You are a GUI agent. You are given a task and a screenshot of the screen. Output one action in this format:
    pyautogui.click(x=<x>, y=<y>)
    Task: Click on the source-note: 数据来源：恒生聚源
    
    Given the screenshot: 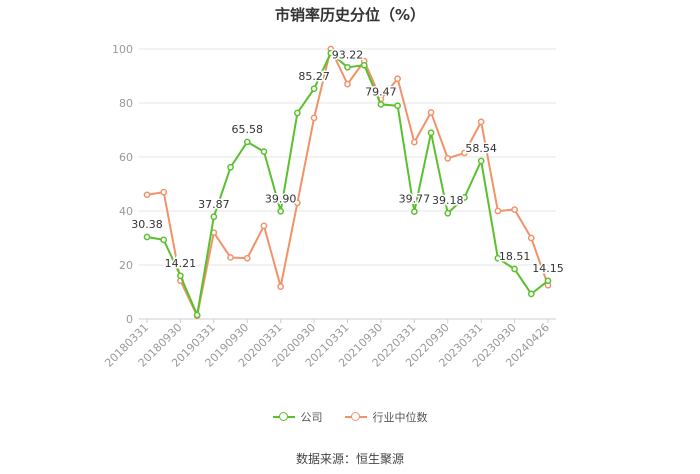 What is the action you would take?
    pyautogui.click(x=349, y=459)
    